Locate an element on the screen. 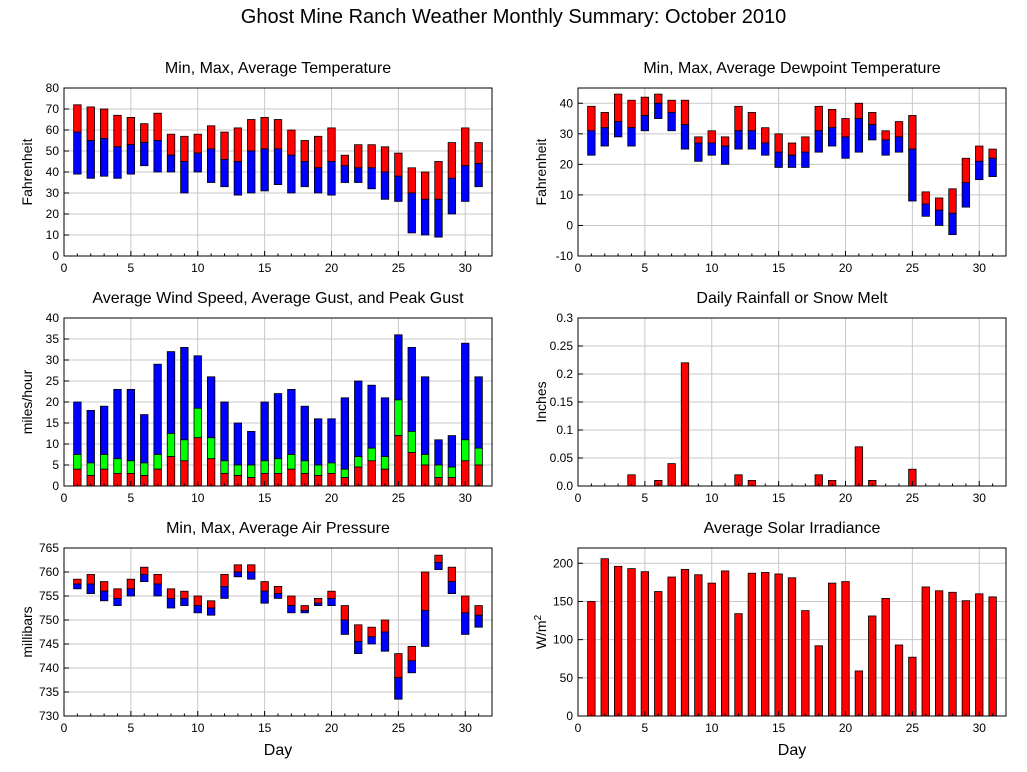  wind-xtick-label: 10 is located at coordinates (198, 498).